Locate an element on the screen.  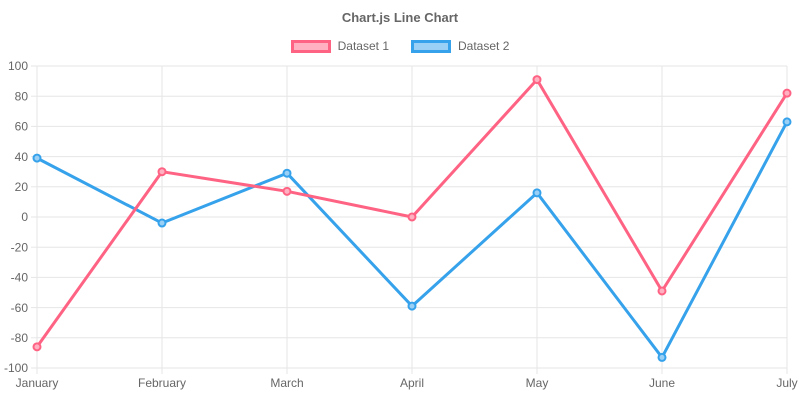
y-tick-label: -20 is located at coordinates (20, 247).